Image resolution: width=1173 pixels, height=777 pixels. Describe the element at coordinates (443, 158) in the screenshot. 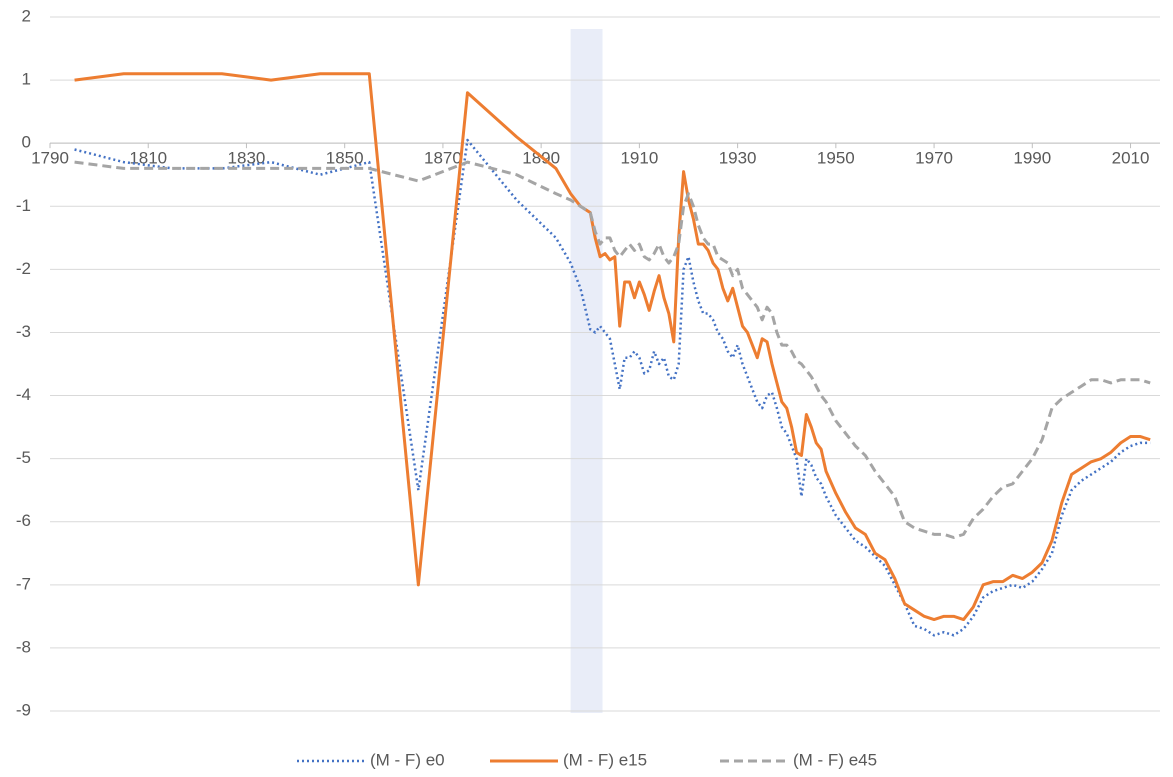

I see `x-tick-label: 1870` at that location.